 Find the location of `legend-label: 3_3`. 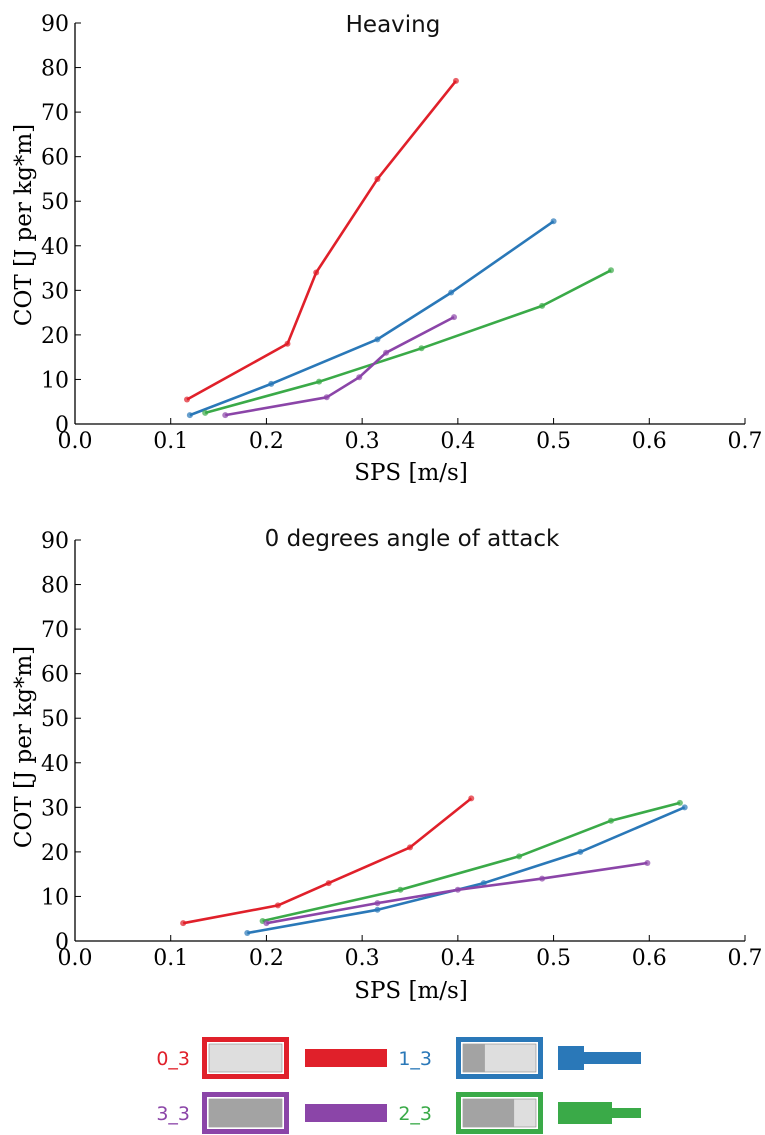

legend-label: 3_3 is located at coordinates (173, 1114).